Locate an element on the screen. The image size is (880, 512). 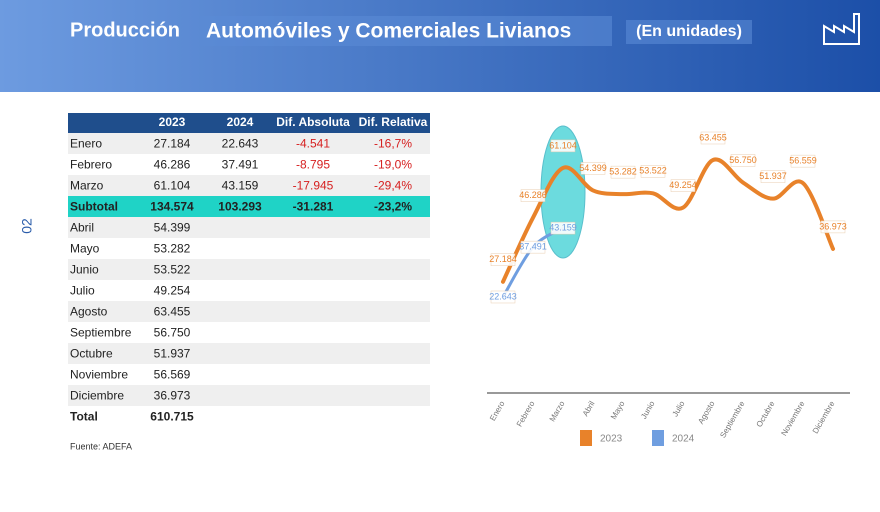
row-label: Subtotal is located at coordinates (94, 207).